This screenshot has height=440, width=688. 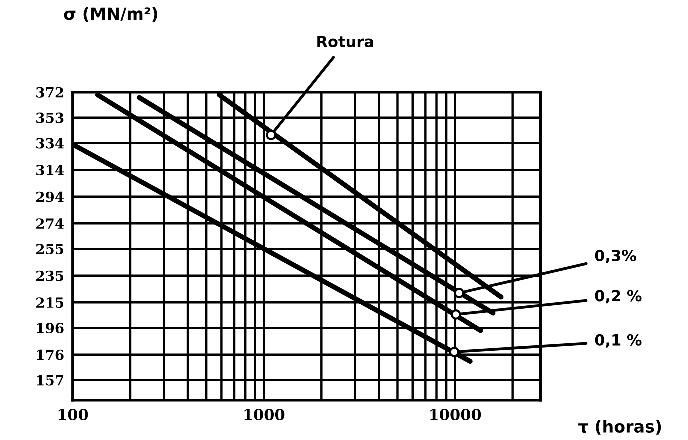 What do you see at coordinates (50, 249) in the screenshot?
I see `y-tick-label: 255` at bounding box center [50, 249].